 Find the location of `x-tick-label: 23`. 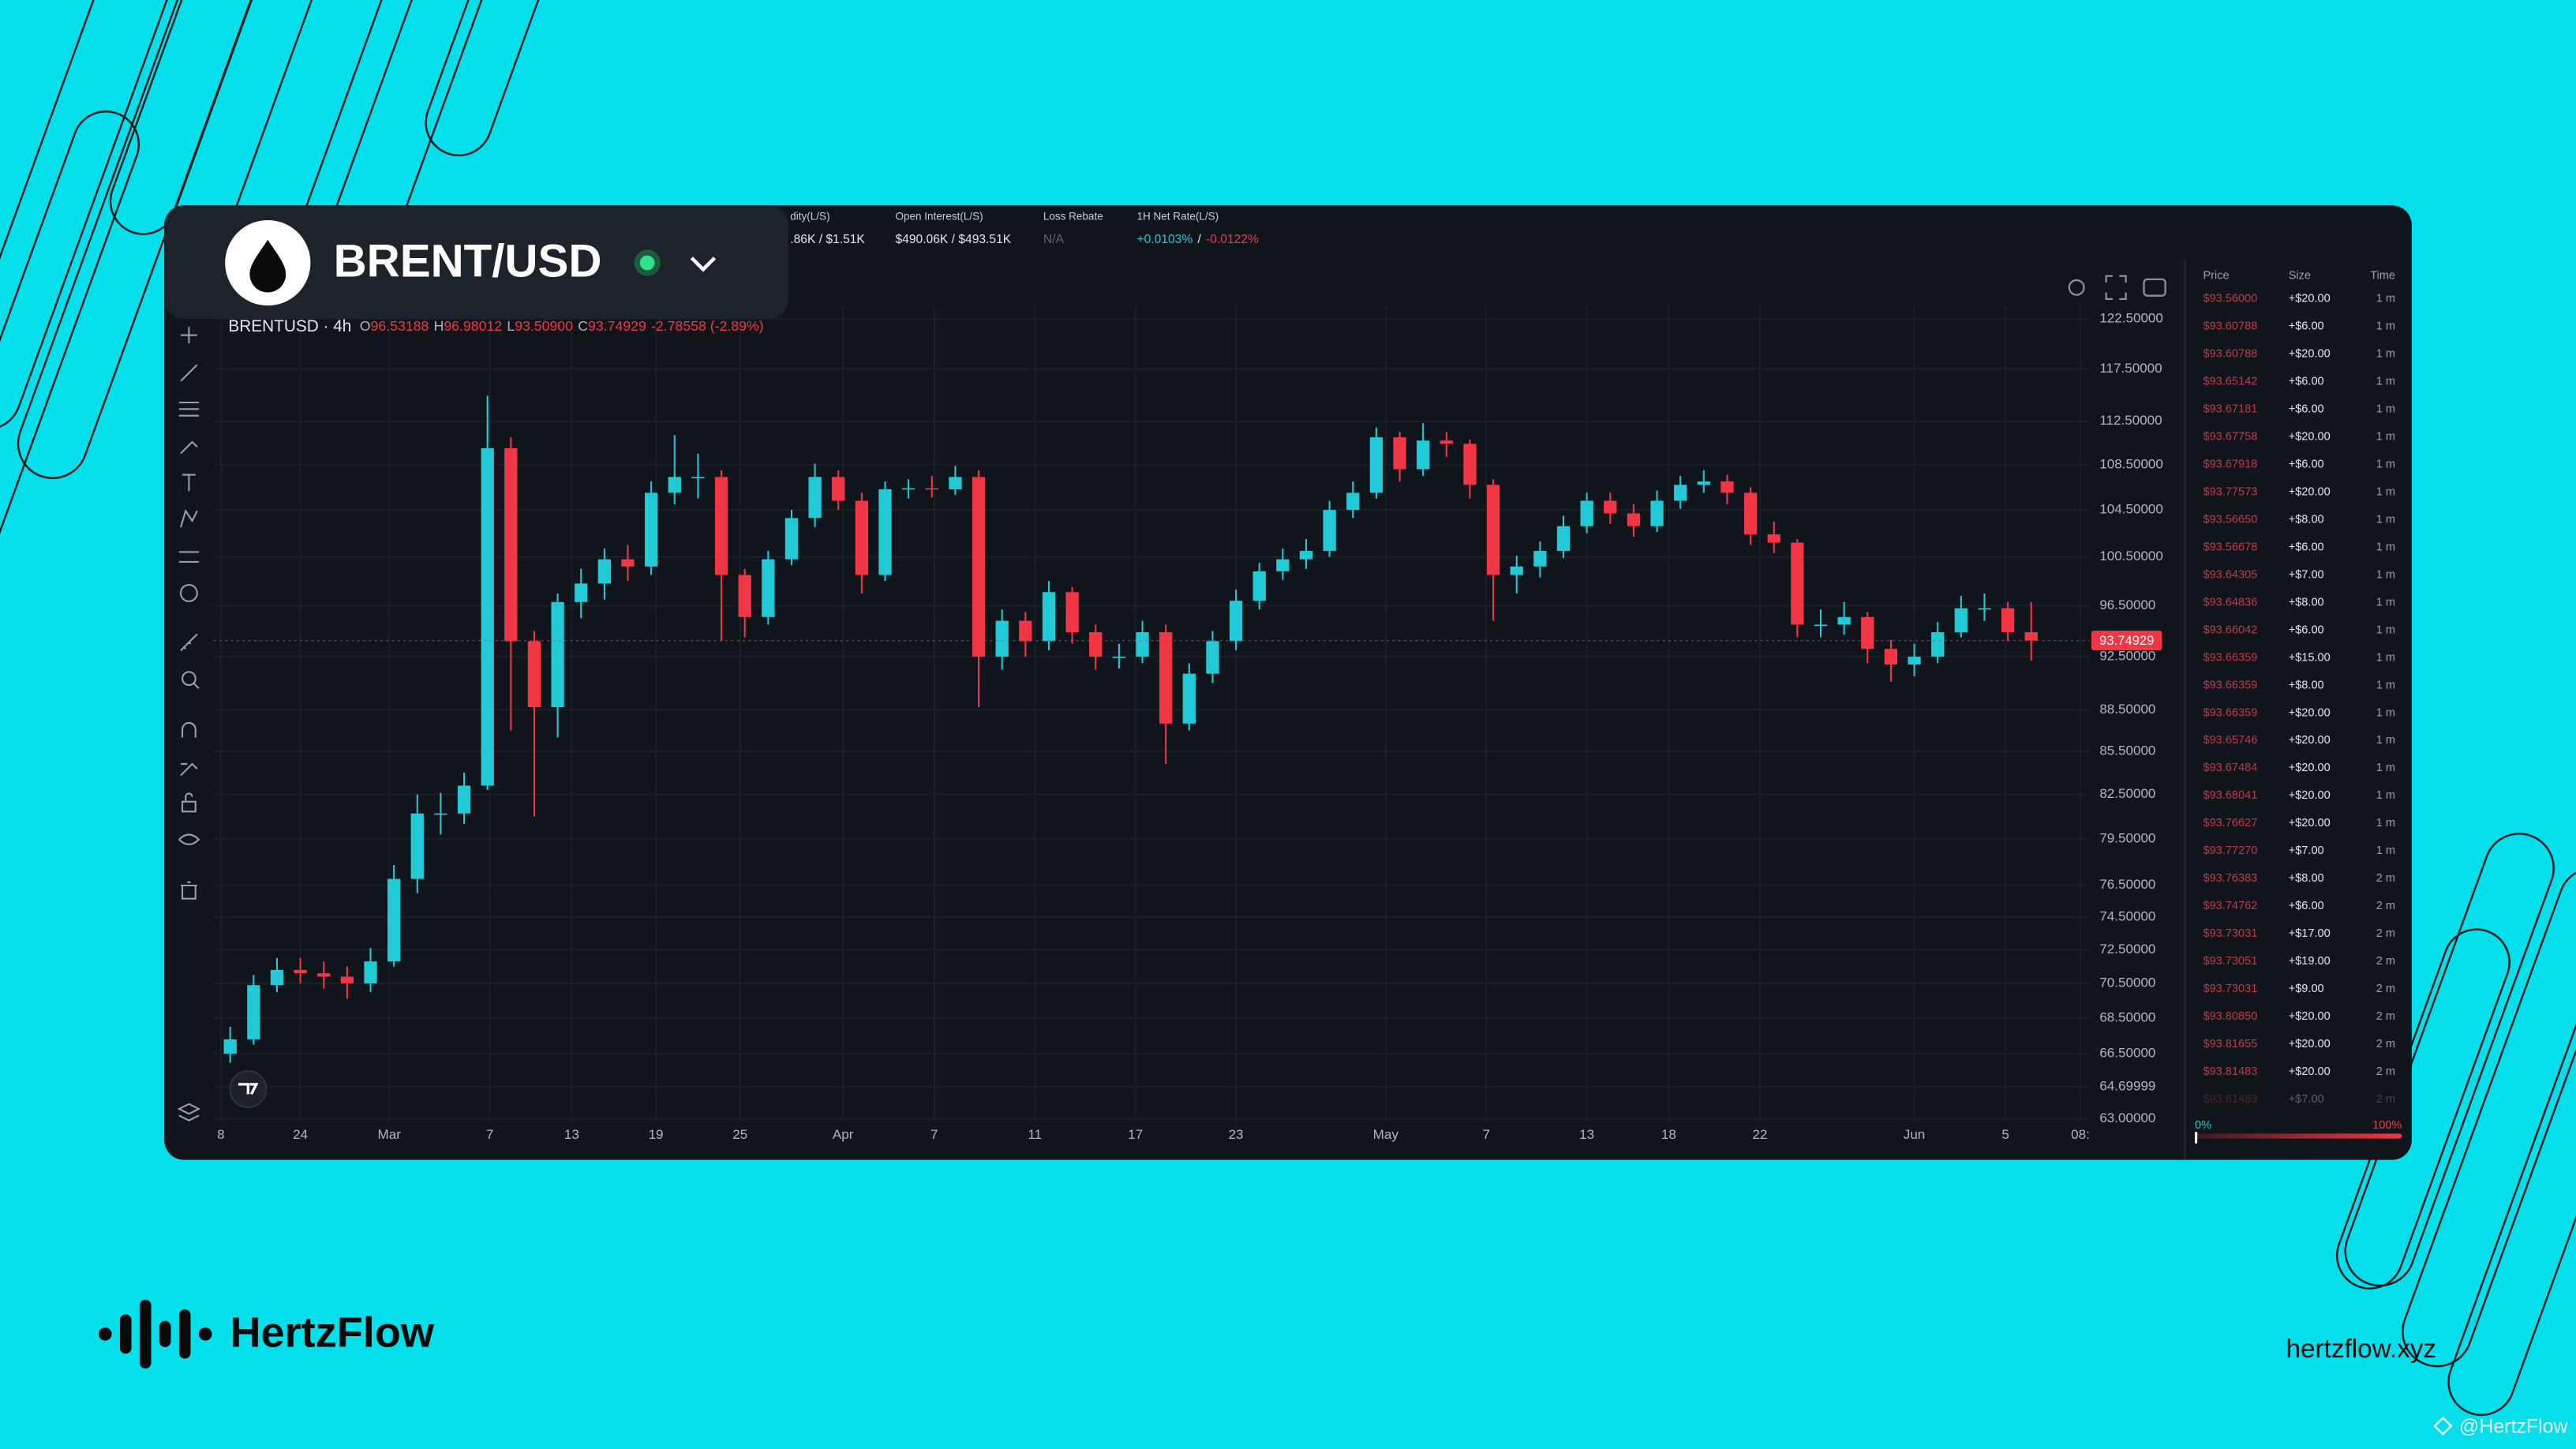

x-tick-label: 23 is located at coordinates (1236, 1134).